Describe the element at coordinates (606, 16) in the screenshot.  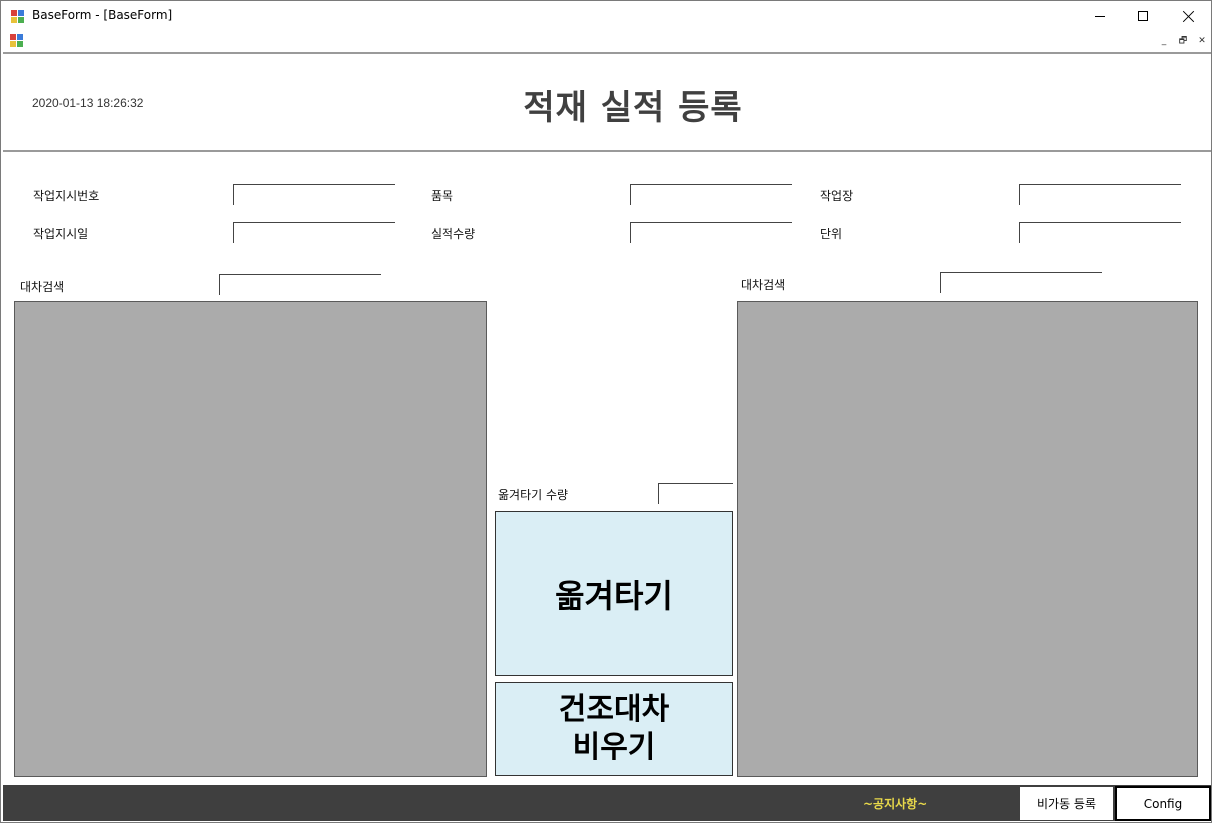
I see `title-bar: BaseForm - [BaseForm]` at that location.